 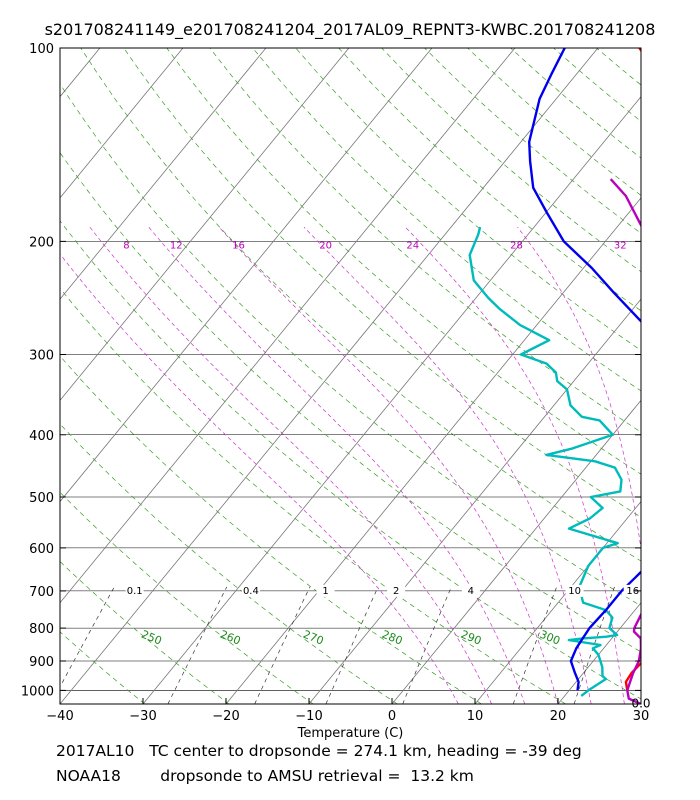 I want to click on x-tick-label: 0, so click(x=392, y=716).